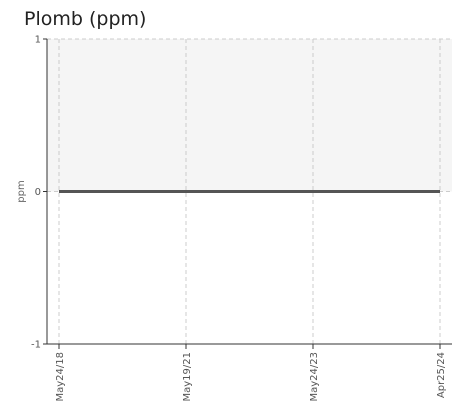  Describe the element at coordinates (251, 373) in the screenshot. I see `x-axis-ticks: May24/18 May19/21 May24/23 Apr25/24` at that location.